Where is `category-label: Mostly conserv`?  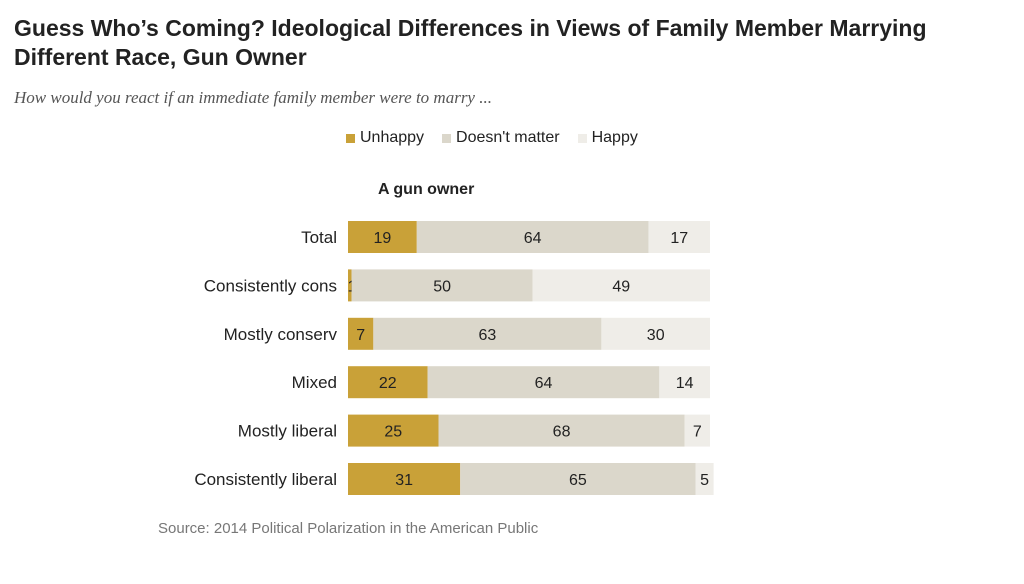 category-label: Mostly conserv is located at coordinates (281, 334).